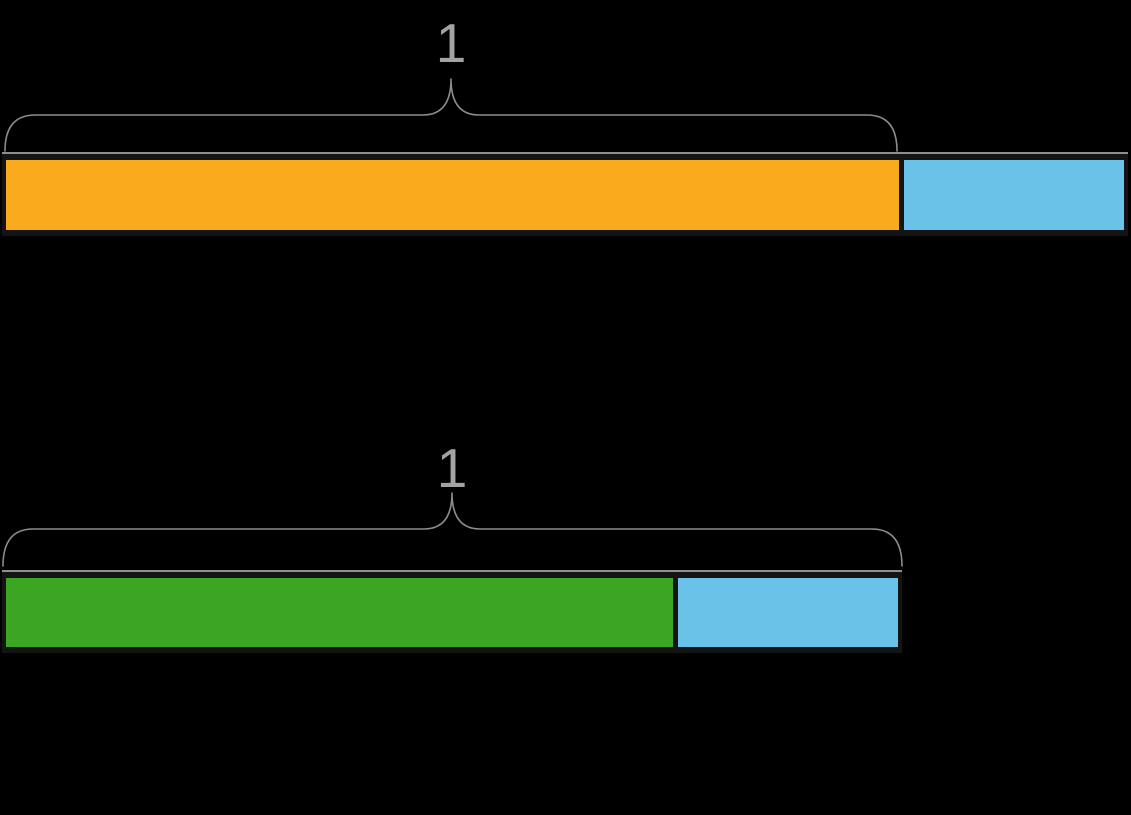 The width and height of the screenshot is (1131, 815). What do you see at coordinates (451, 115) in the screenshot?
I see `top-brace-icon` at bounding box center [451, 115].